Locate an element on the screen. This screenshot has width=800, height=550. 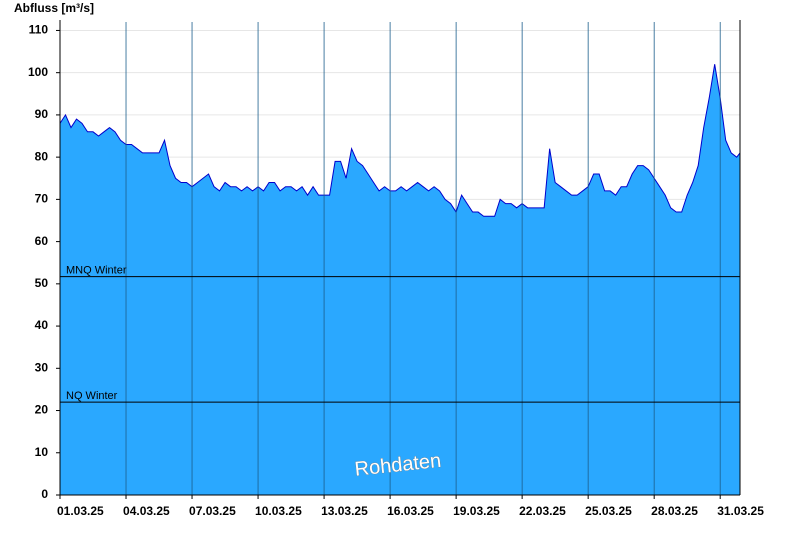
reference-label: MNQ Winter is located at coordinates (96, 271).